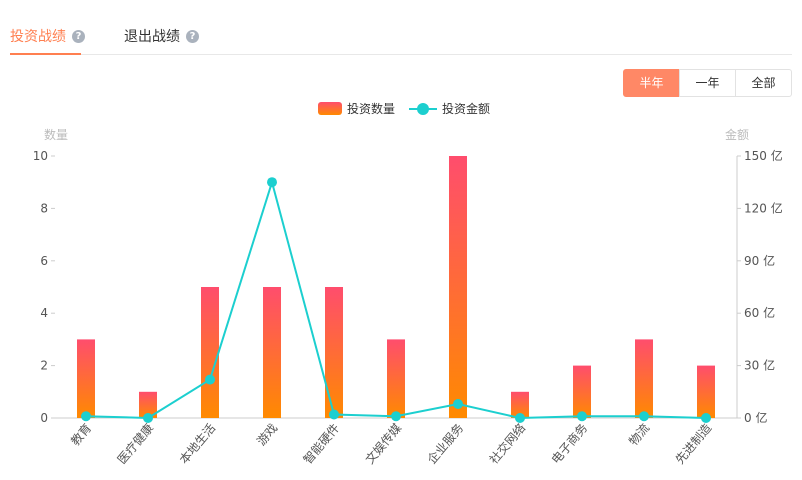  I want to click on y2-tick-label: 120 亿, so click(763, 207).